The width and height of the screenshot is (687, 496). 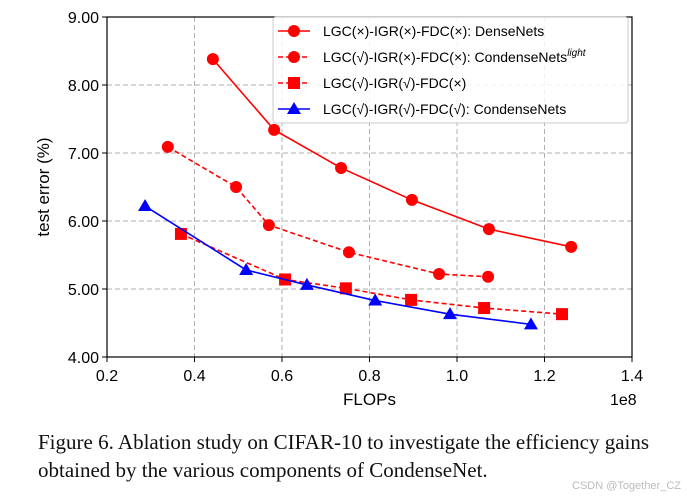 I want to click on x-offset-label: 1e8, so click(x=623, y=400).